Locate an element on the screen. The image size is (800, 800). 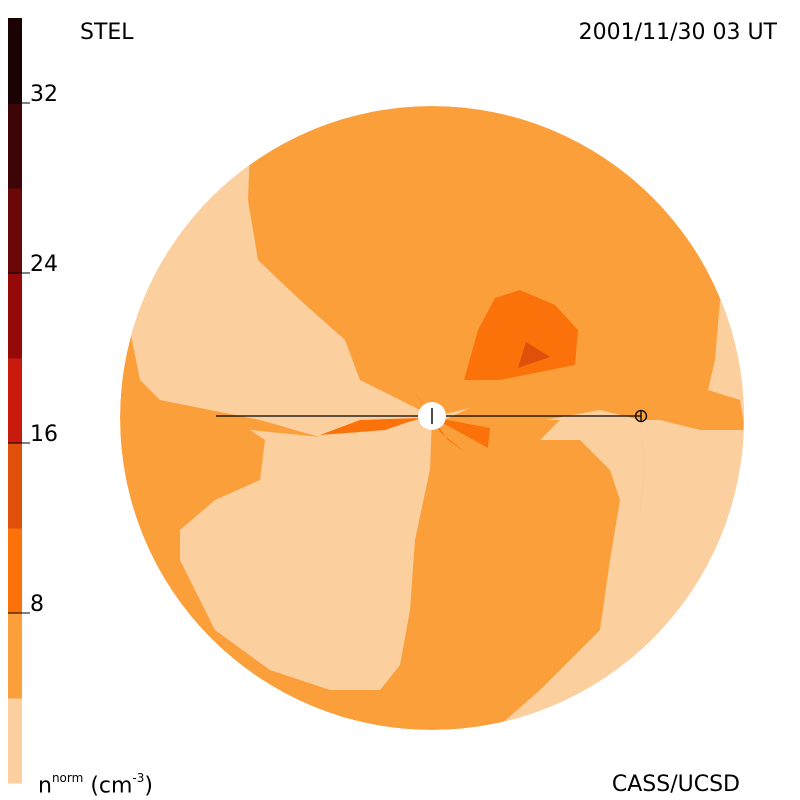
earth-icon is located at coordinates (641, 416).